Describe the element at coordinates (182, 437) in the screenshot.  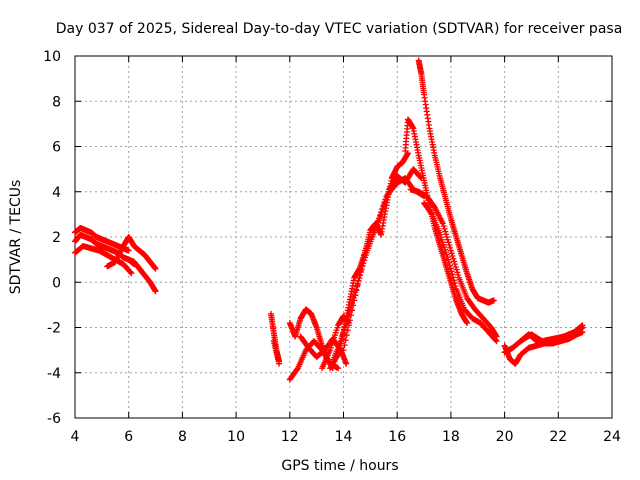
I see `x-tick-label: 8` at that location.